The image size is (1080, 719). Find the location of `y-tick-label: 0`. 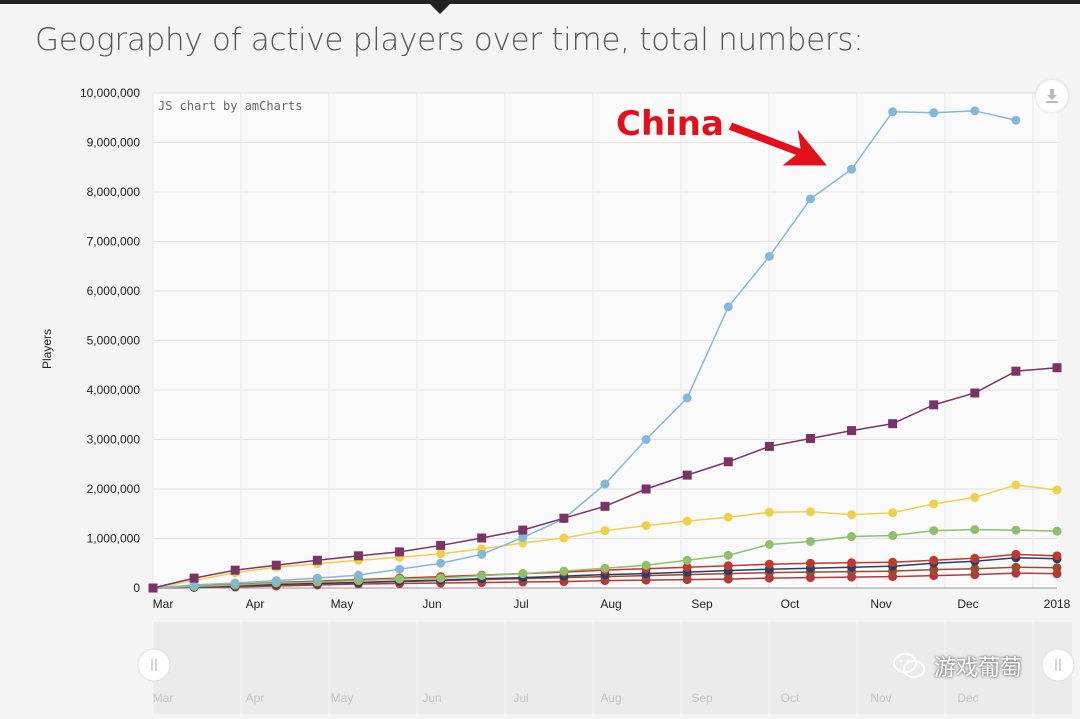

y-tick-label: 0 is located at coordinates (136, 588).